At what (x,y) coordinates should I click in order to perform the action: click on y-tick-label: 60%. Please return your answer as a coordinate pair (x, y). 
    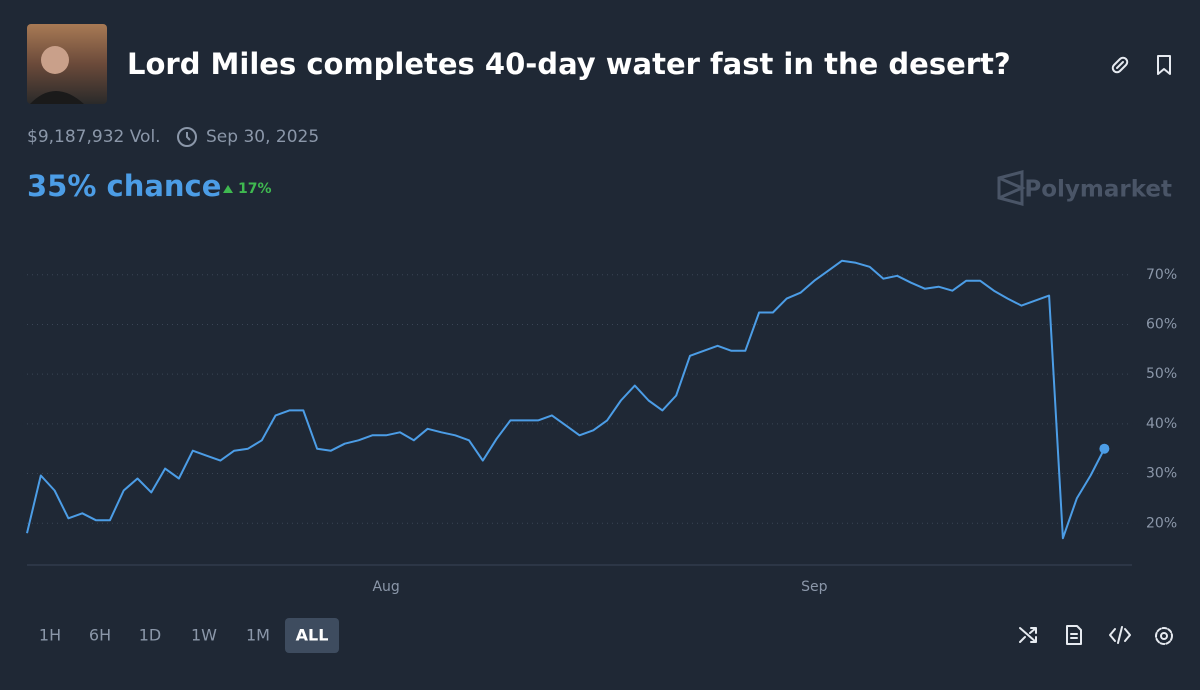
    Looking at the image, I should click on (1161, 324).